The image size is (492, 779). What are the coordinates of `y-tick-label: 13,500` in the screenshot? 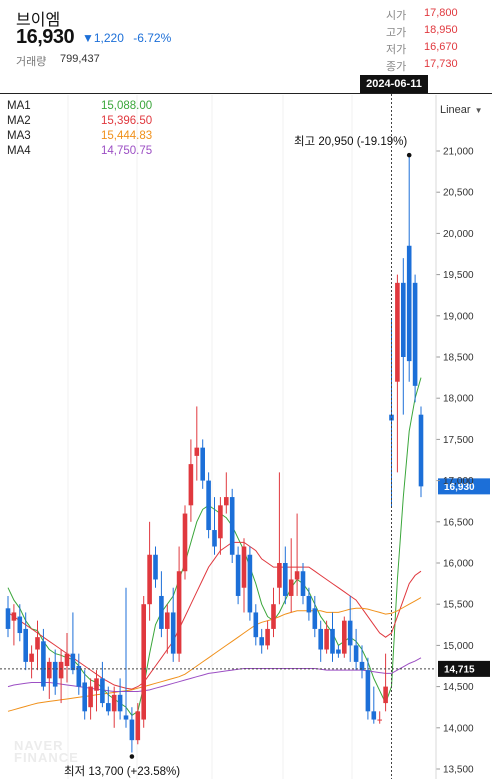 It's located at (458, 770).